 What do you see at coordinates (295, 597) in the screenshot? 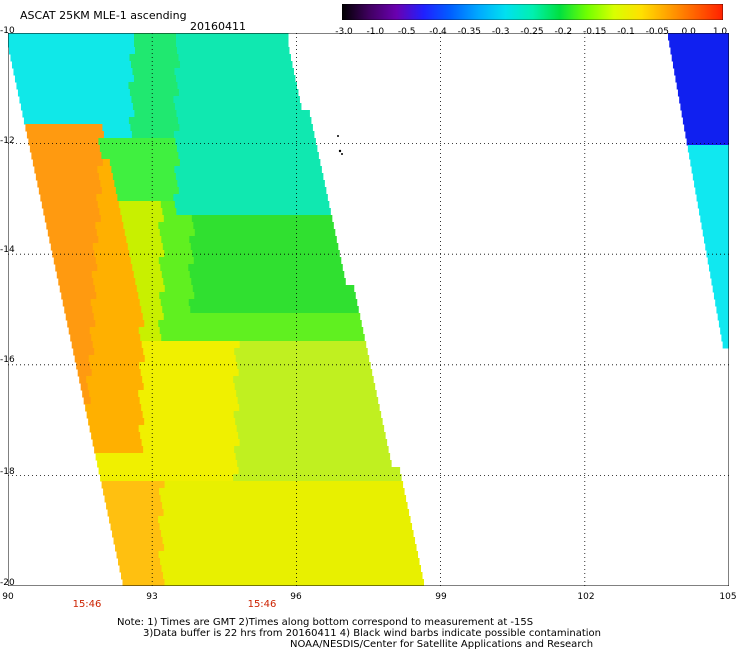
I see `lon-label: 96` at bounding box center [295, 597].